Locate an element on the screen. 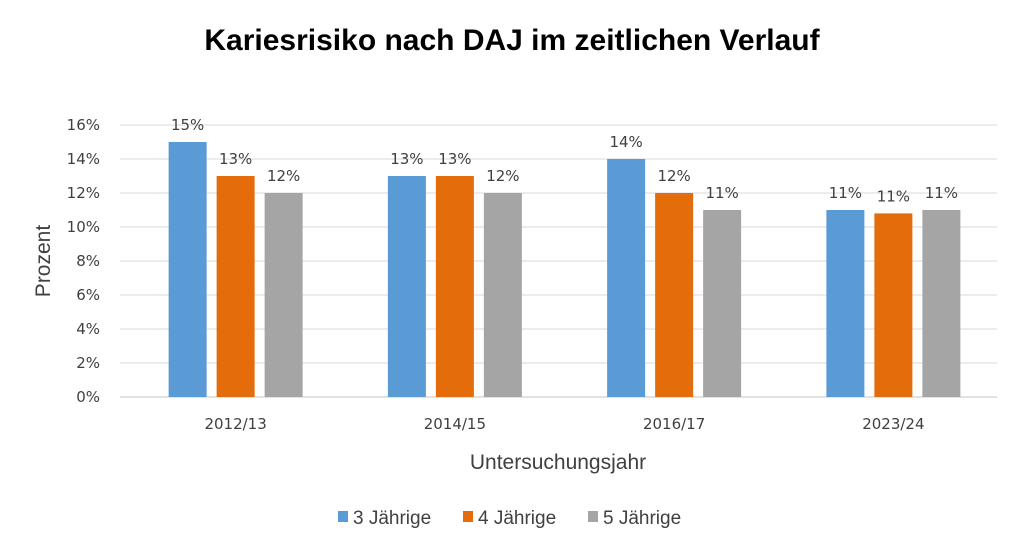  y-tick-label: 12% is located at coordinates (83, 193).